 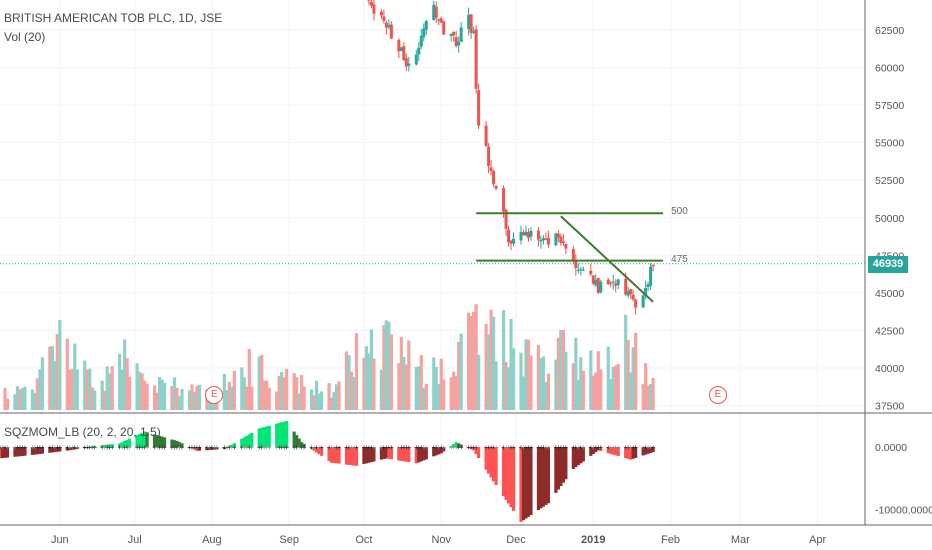 I want to click on symbol-legend: BRITISH AMERICAN TOB PLC, 1D, JSE, so click(x=113, y=18).